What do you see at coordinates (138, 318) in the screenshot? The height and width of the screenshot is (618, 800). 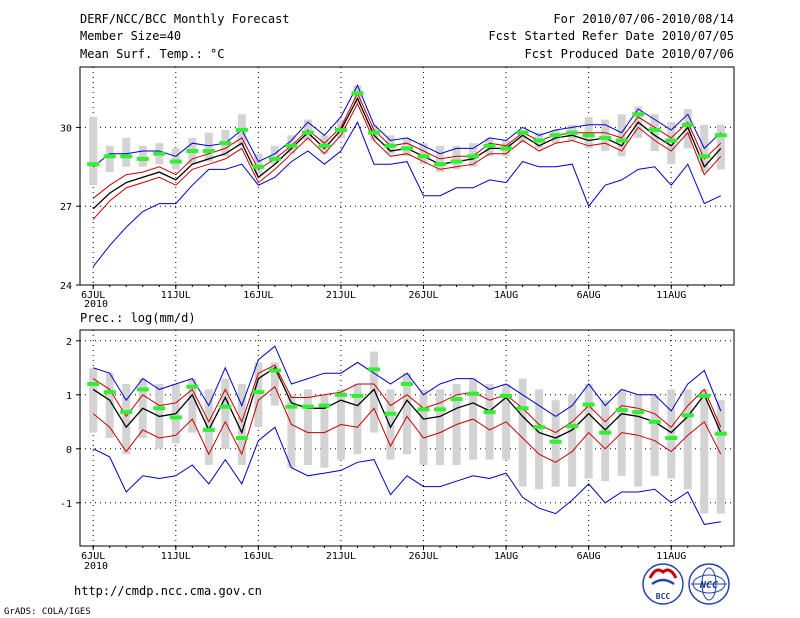 I see `precipitation-variable-label: Prec.: log(mm/d)` at bounding box center [138, 318].